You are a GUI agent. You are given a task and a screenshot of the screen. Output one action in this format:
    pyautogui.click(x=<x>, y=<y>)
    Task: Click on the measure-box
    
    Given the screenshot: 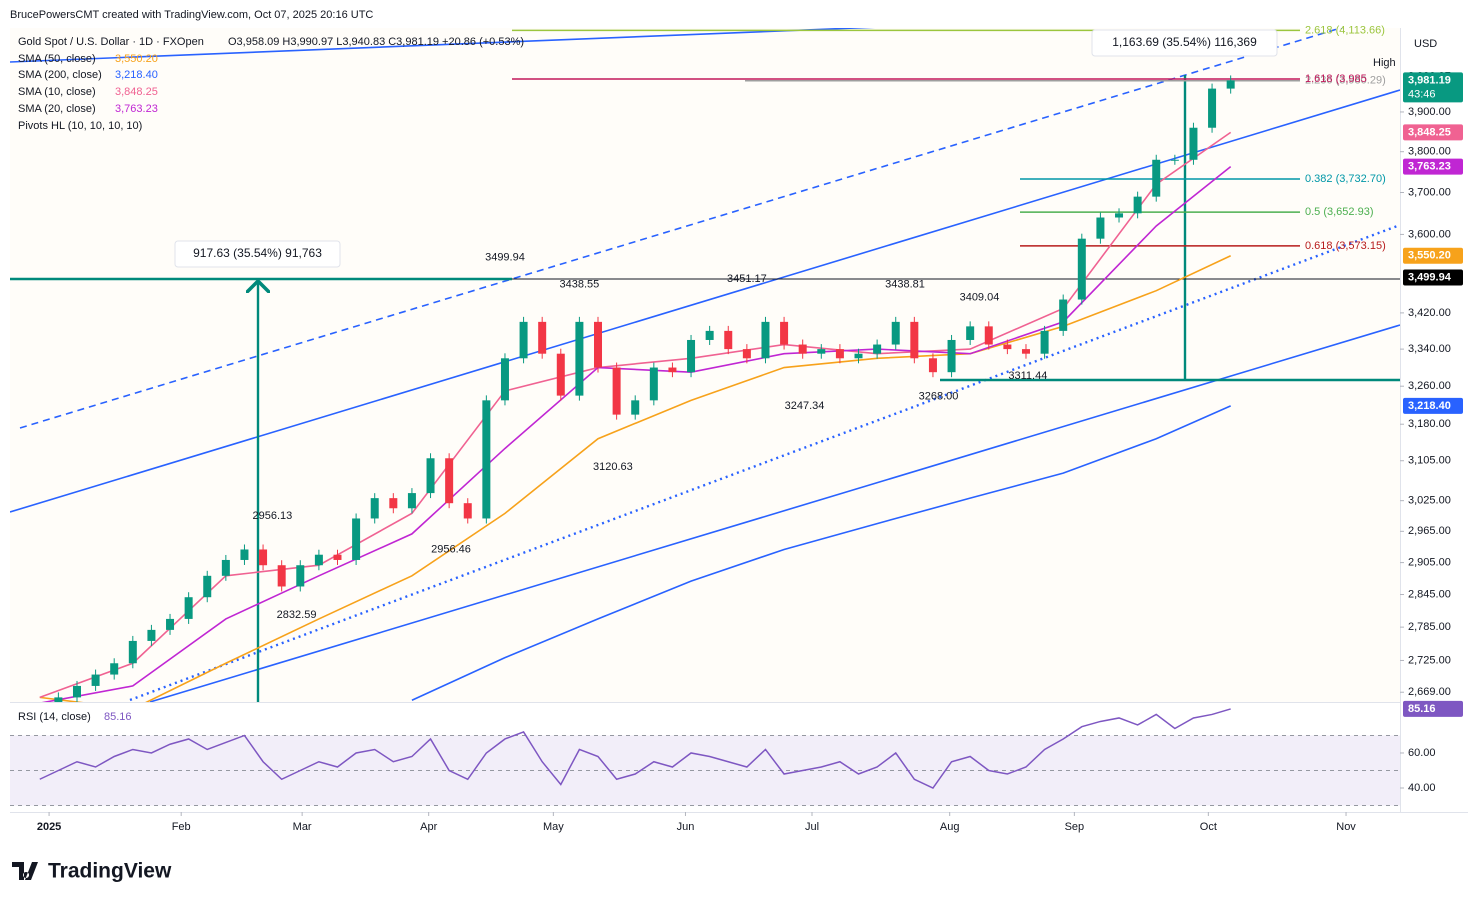 What is the action you would take?
    pyautogui.click(x=1184, y=43)
    